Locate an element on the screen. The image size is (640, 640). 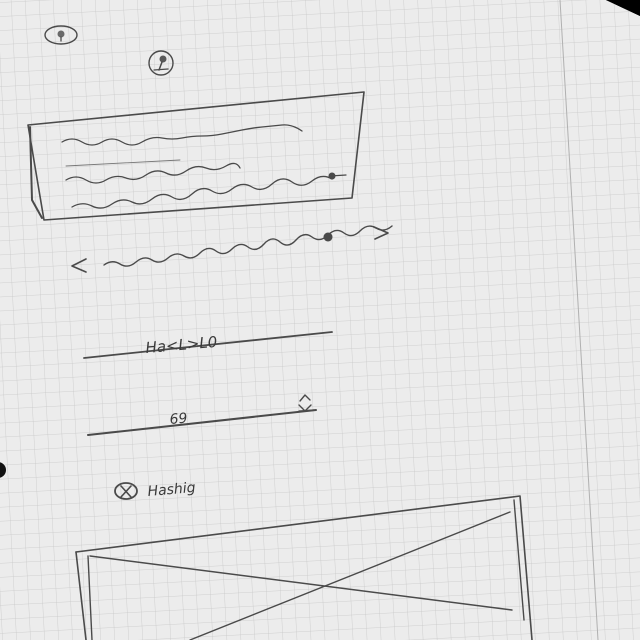
slider-thumb is located at coordinates (328, 237).